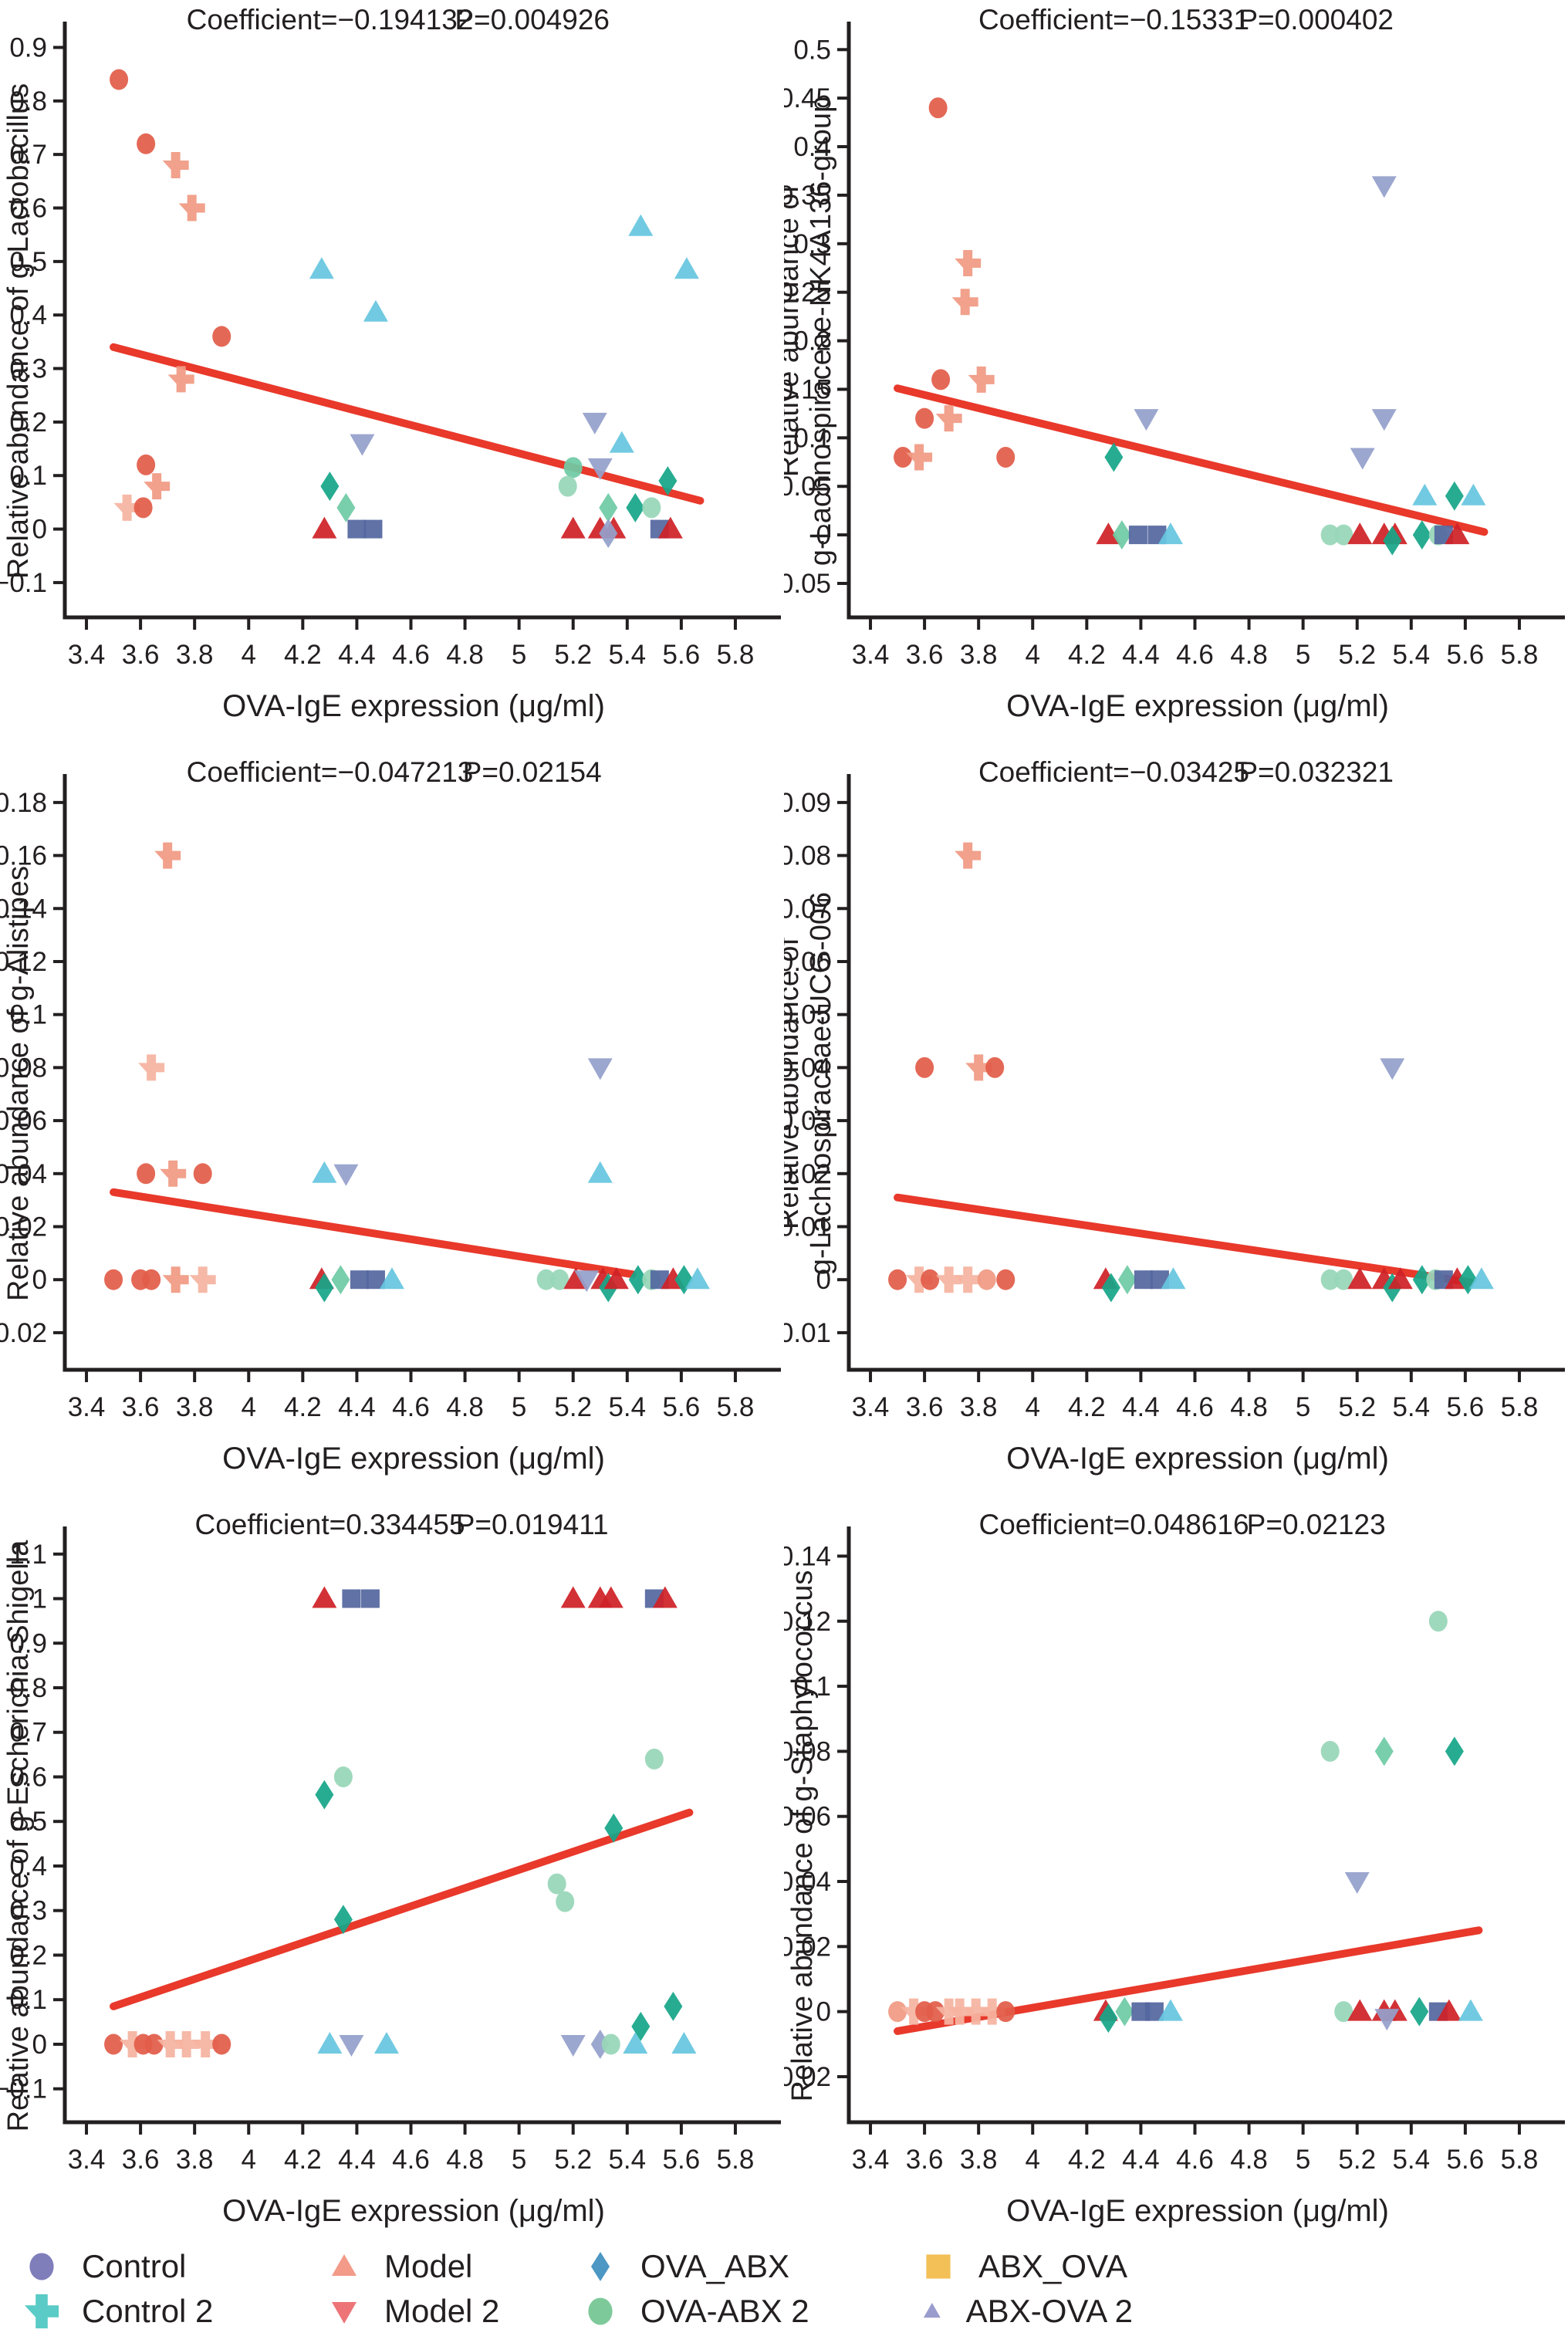 The image size is (1568, 2336). I want to click on y-tick-label: 1, so click(39, 1599).